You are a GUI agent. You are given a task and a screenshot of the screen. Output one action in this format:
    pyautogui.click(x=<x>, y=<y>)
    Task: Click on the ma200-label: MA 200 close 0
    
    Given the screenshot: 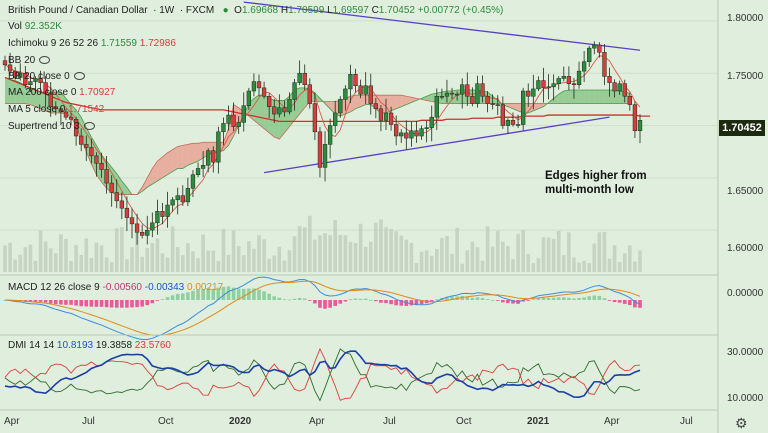 What is the action you would take?
    pyautogui.click(x=42, y=92)
    